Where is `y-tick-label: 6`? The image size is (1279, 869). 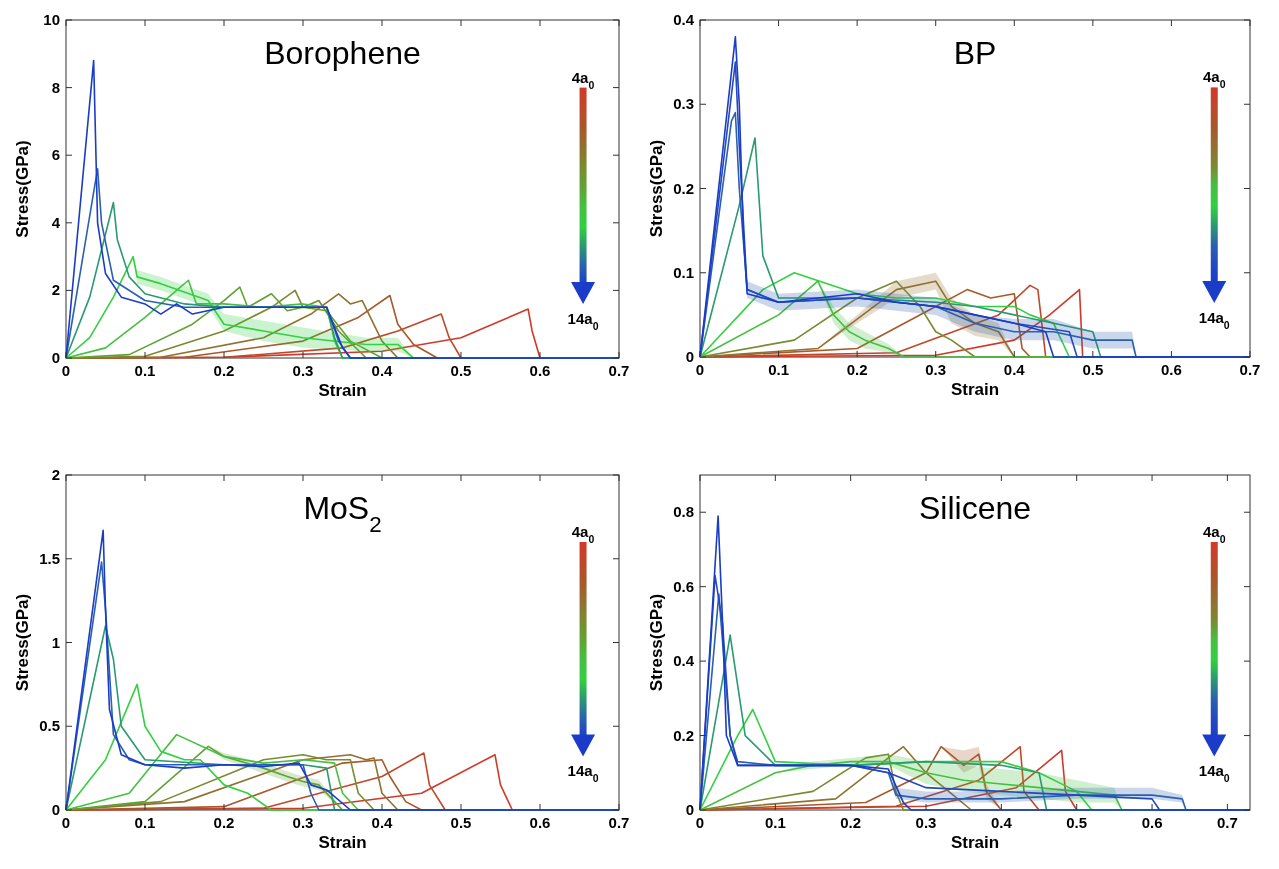 y-tick-label: 6 is located at coordinates (55, 155).